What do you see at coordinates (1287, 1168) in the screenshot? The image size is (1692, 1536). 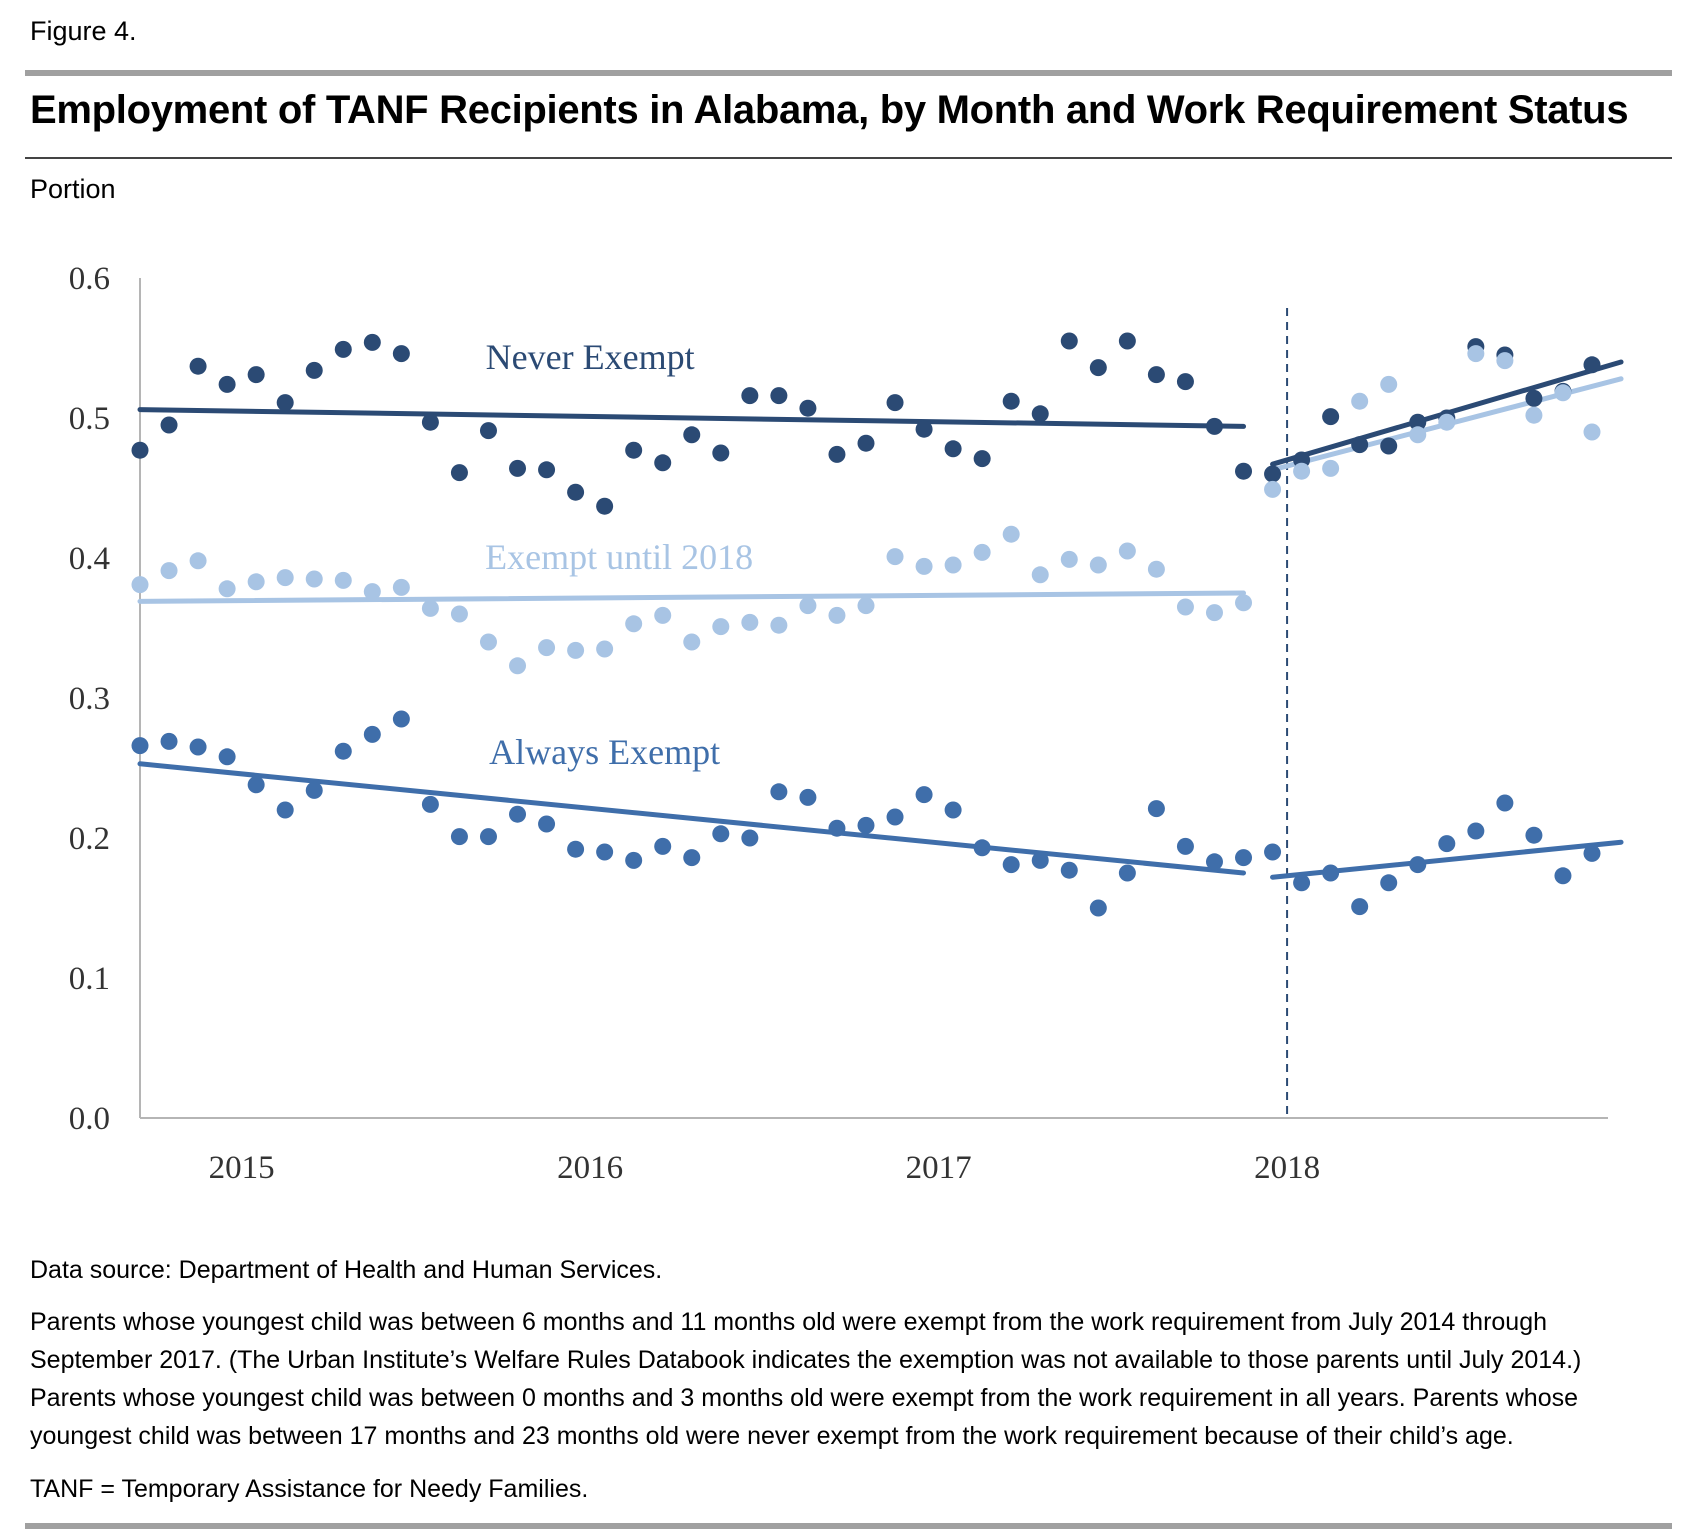 I see `x-tick-label: 2018` at bounding box center [1287, 1168].